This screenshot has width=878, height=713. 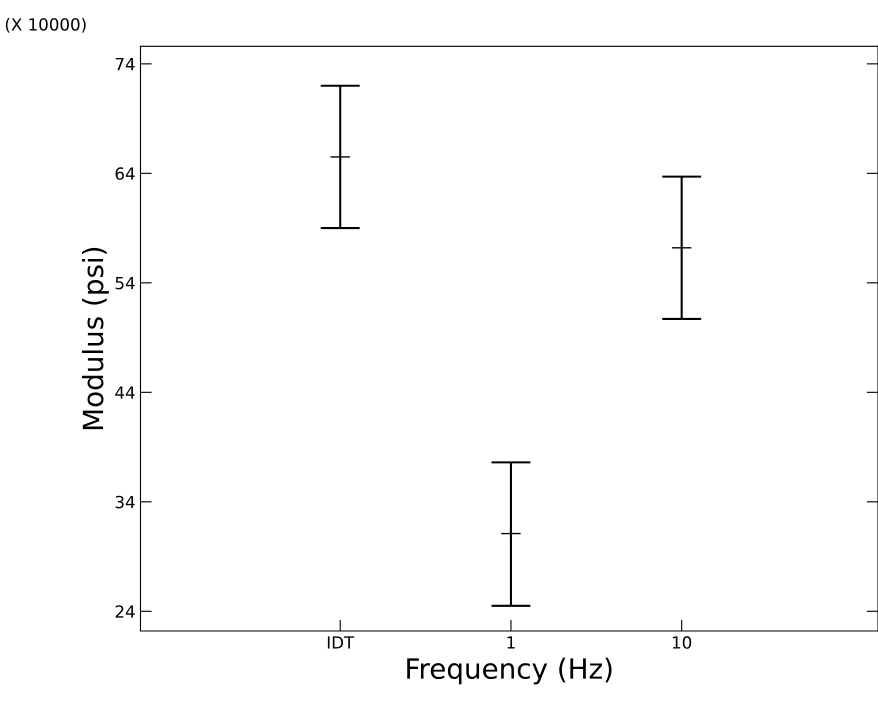 What do you see at coordinates (341, 642) in the screenshot?
I see `x-tick-label: IDT` at bounding box center [341, 642].